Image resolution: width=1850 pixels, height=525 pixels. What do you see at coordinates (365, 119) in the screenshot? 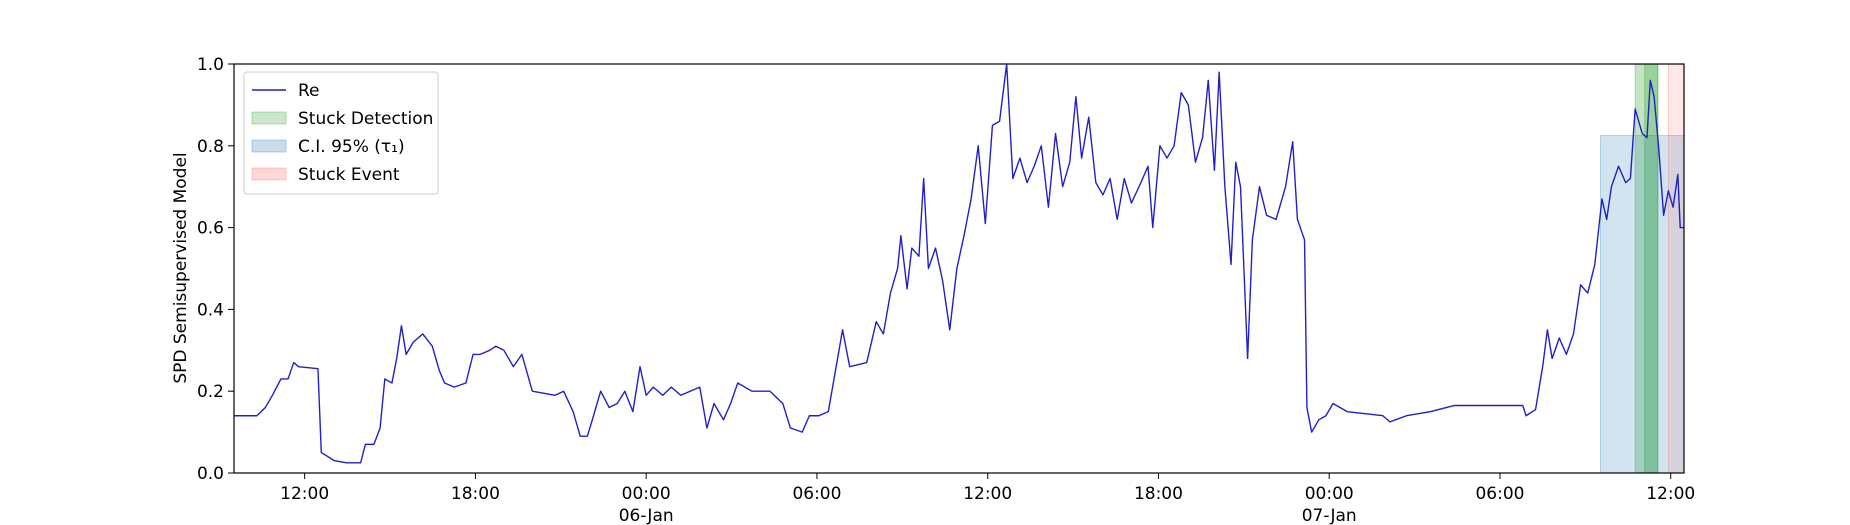
I see `legend-label: Stuck Detection` at bounding box center [365, 119].